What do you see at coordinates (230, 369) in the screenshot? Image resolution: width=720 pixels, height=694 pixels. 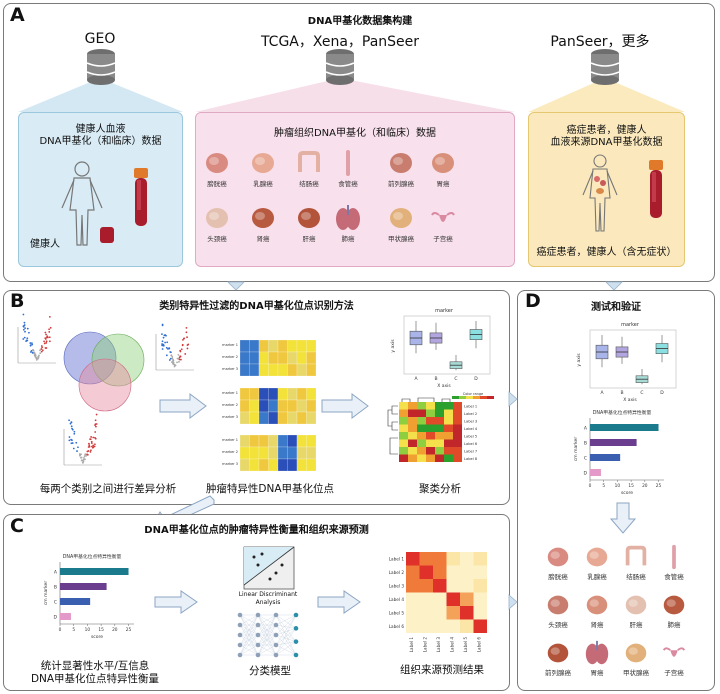 I see `heatmap-row-label: marker 3` at bounding box center [230, 369].